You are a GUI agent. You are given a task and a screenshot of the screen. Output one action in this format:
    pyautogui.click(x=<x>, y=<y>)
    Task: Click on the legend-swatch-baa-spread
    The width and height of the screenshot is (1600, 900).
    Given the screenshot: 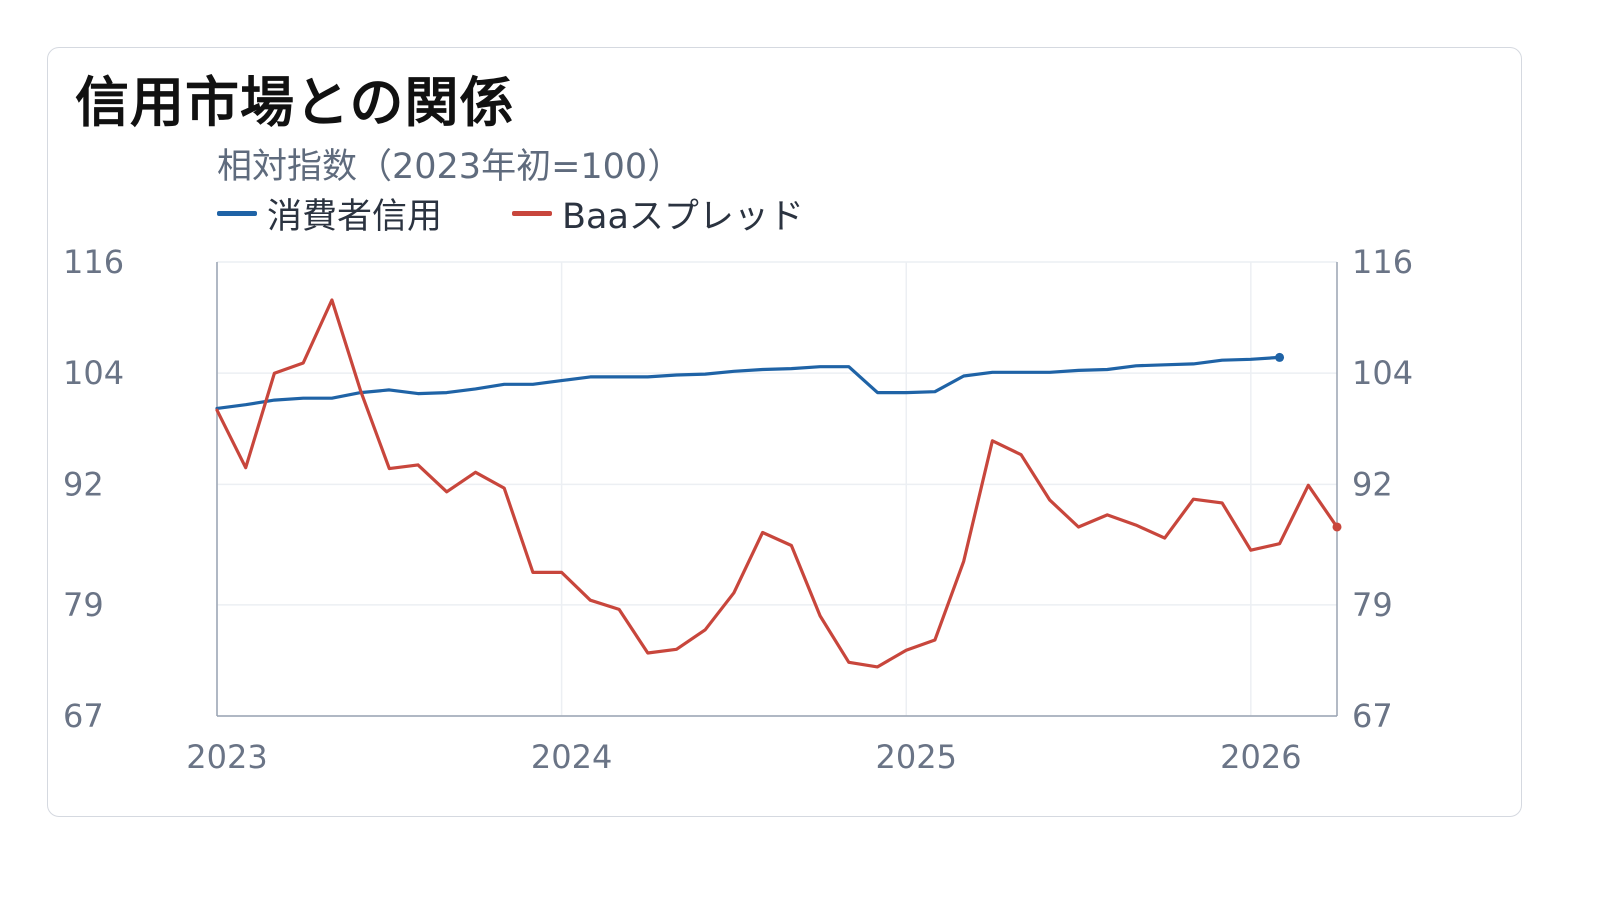 What is the action you would take?
    pyautogui.click(x=532, y=213)
    